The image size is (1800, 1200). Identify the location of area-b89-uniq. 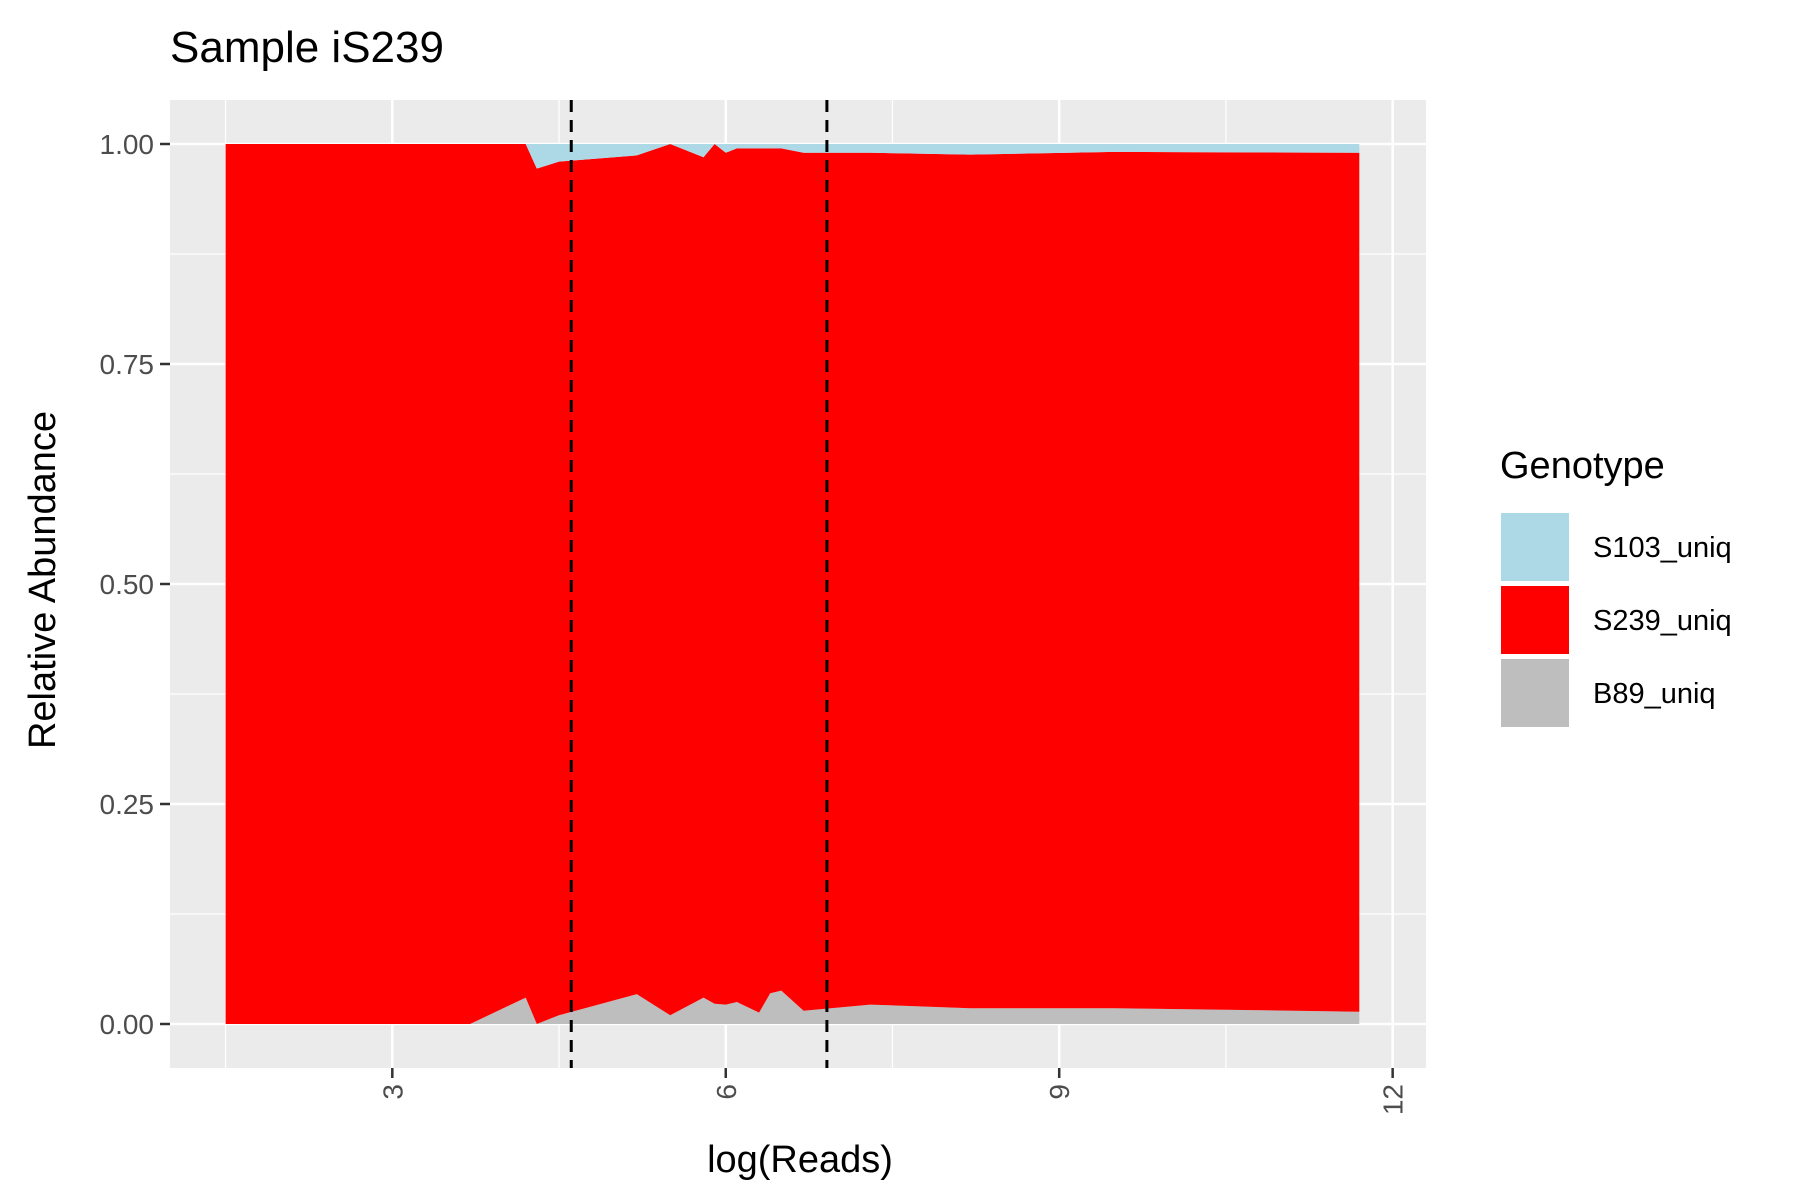
(792, 1007).